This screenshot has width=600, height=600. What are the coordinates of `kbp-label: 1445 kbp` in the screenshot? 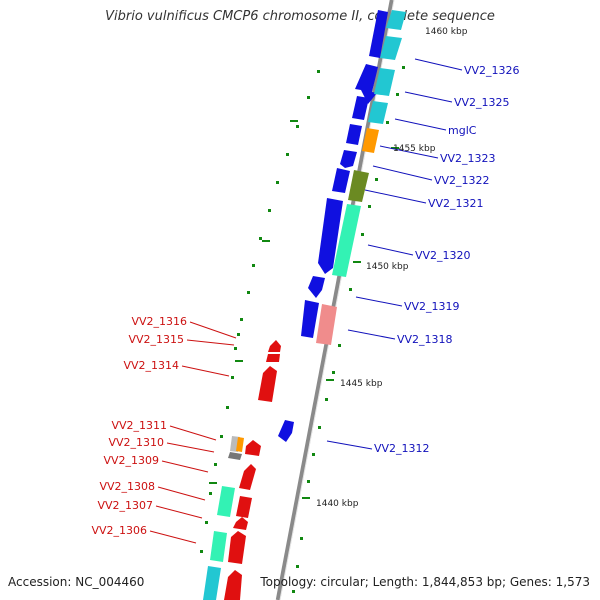 It's located at (361, 384).